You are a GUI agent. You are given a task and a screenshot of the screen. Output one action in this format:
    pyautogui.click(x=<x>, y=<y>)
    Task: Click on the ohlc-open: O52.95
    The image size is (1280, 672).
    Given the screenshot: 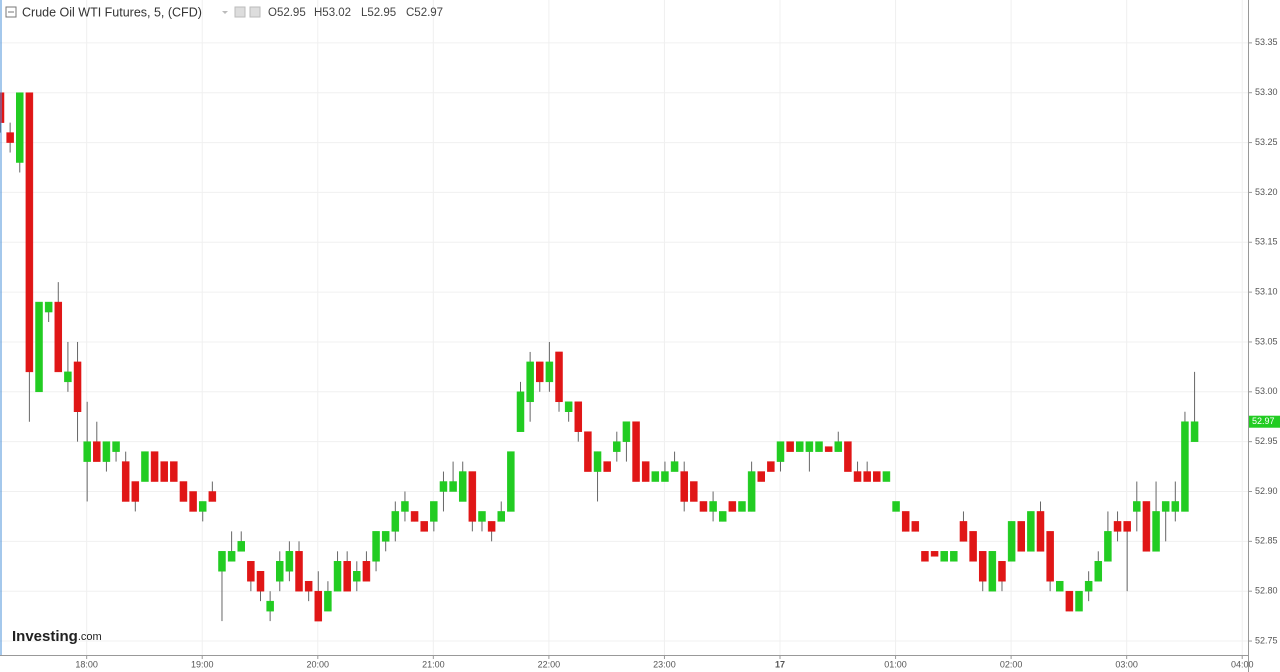 What is the action you would take?
    pyautogui.click(x=287, y=13)
    